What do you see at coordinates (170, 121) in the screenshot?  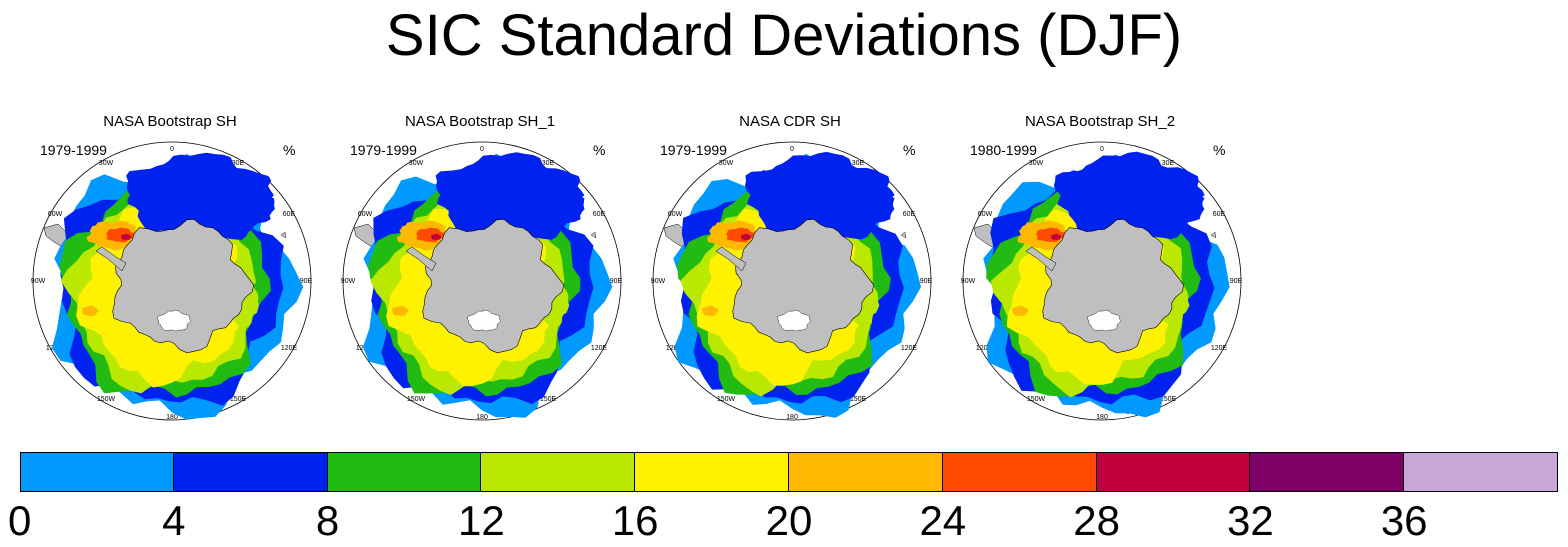 I see `panel-title: NASA Bootstrap SH` at bounding box center [170, 121].